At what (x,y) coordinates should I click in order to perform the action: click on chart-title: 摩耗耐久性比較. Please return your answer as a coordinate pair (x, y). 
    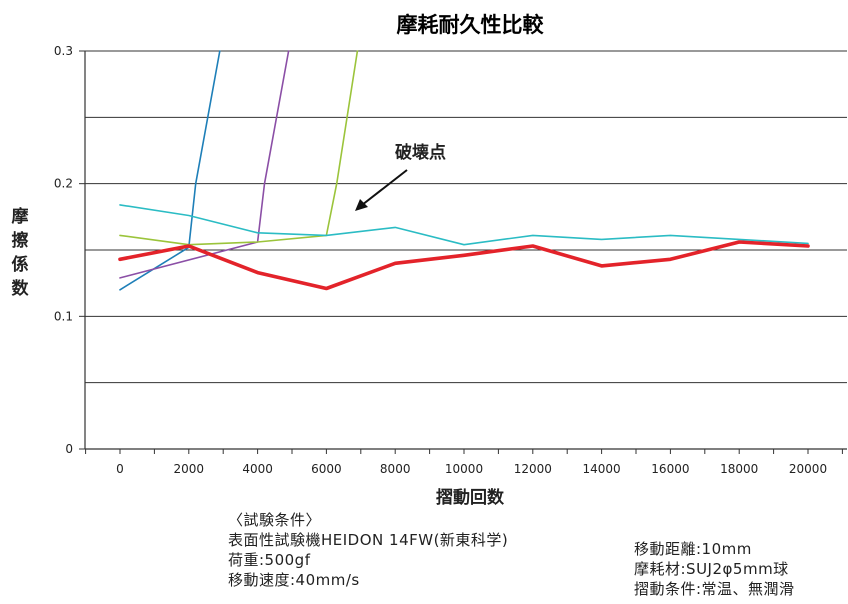
    Looking at the image, I should click on (471, 25).